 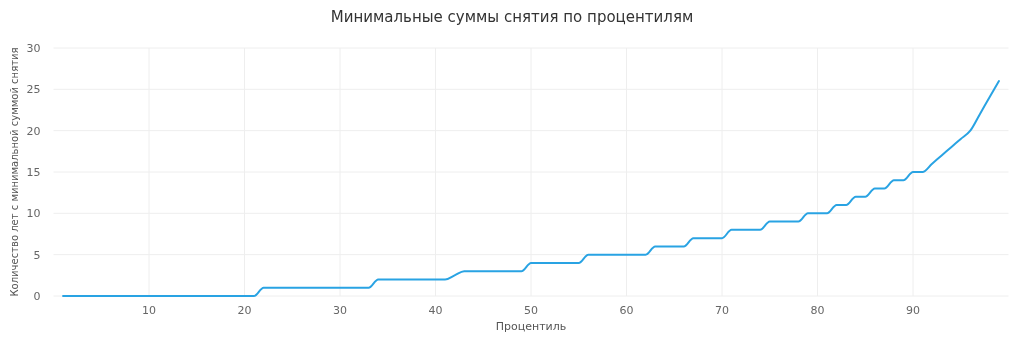 I want to click on x-tick-label: 50, so click(x=531, y=310).